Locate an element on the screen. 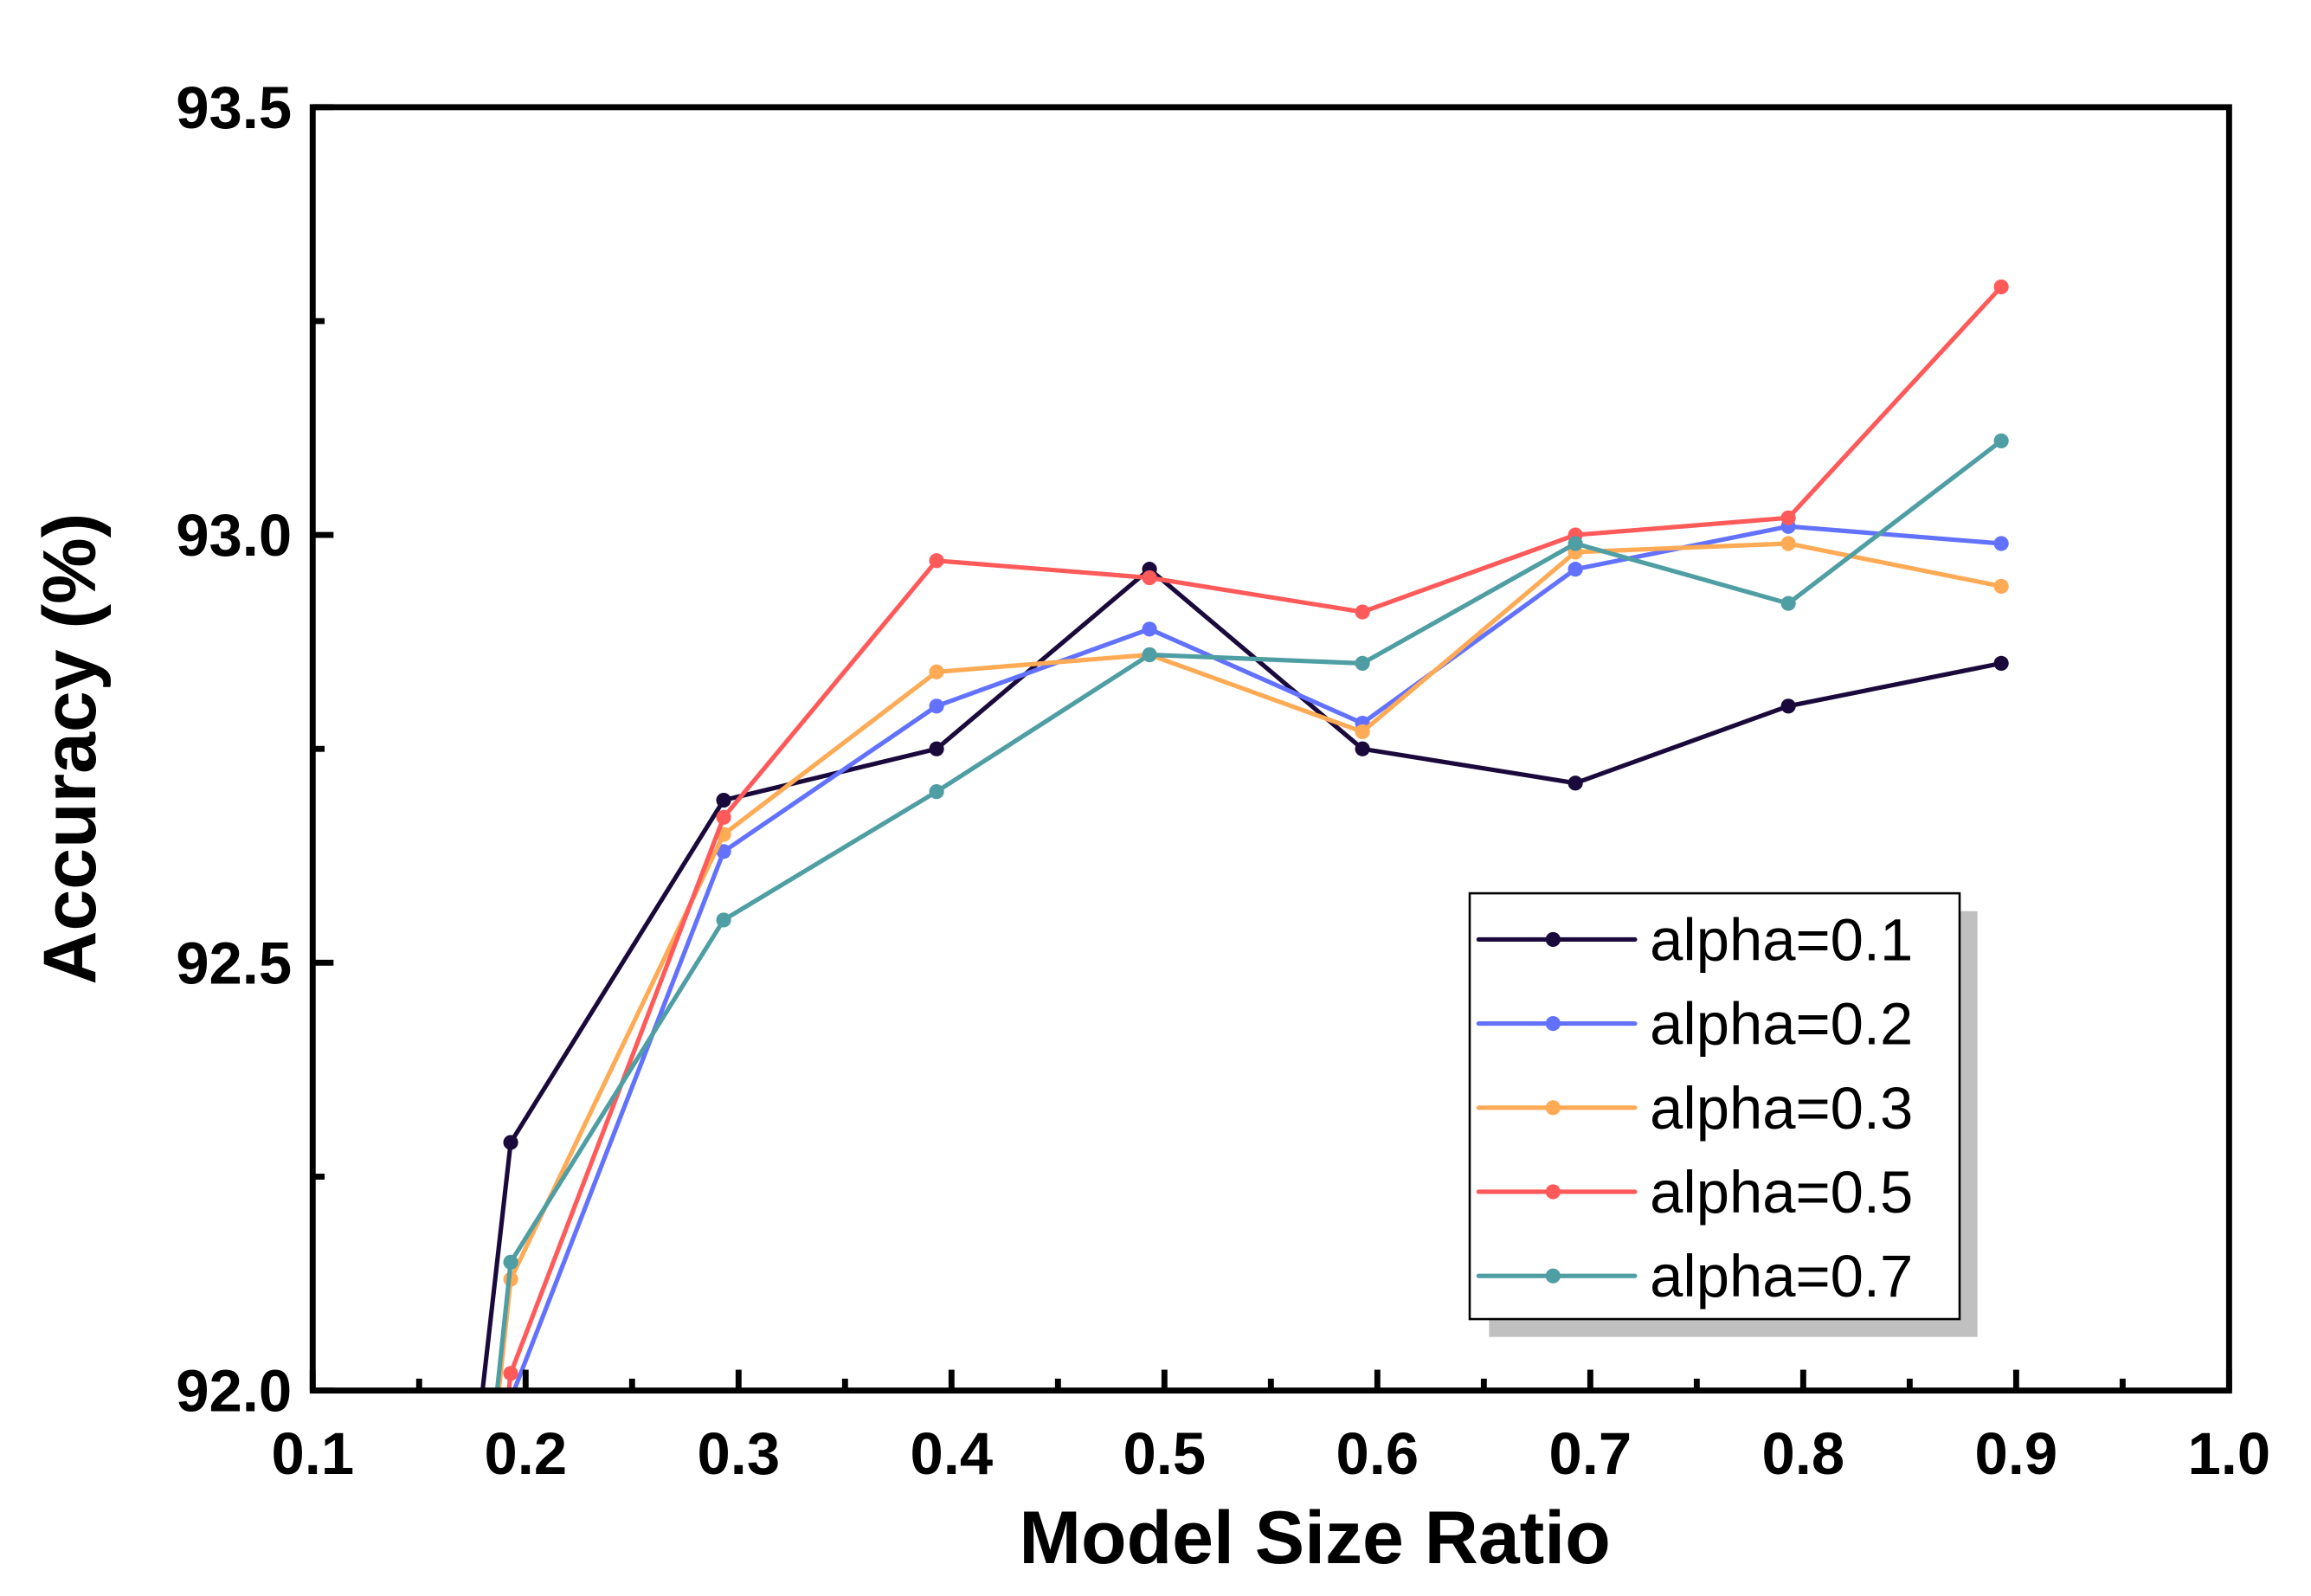  legend-label: alpha=0.2 is located at coordinates (1781, 1024).